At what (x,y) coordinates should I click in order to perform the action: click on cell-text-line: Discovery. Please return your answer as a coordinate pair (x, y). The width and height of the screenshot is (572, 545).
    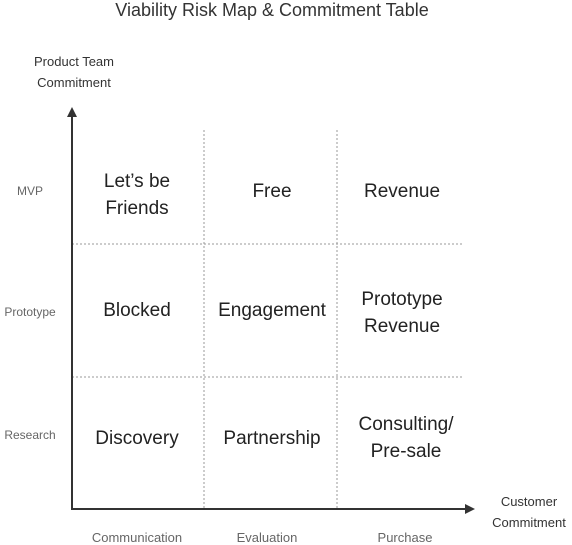
    Looking at the image, I should click on (137, 438).